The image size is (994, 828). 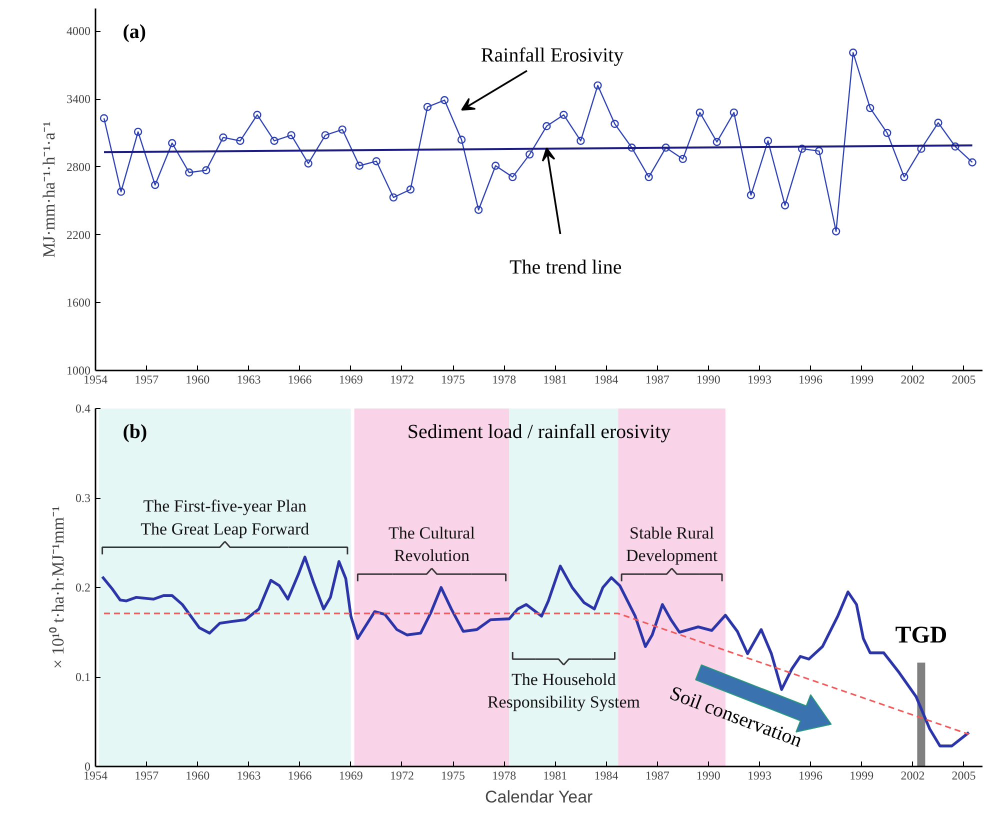 I want to click on text: Sediment load / rainfall erosivity, so click(x=539, y=431).